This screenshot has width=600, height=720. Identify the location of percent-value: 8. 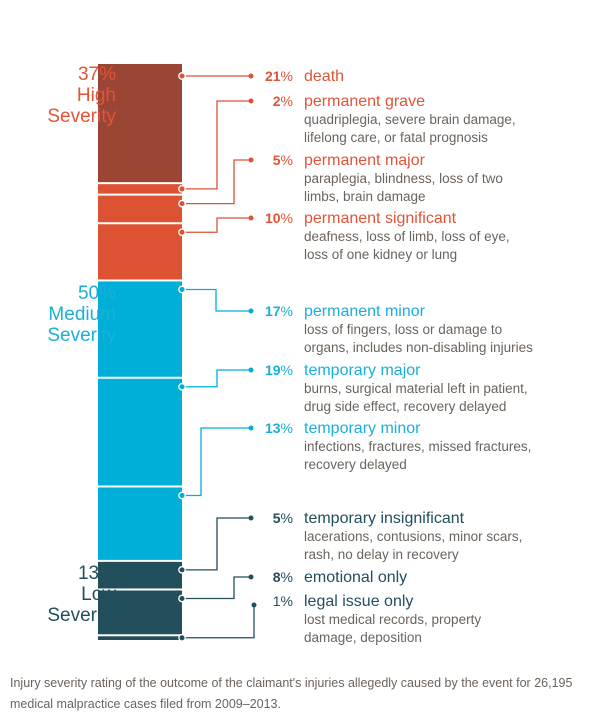
(276, 577).